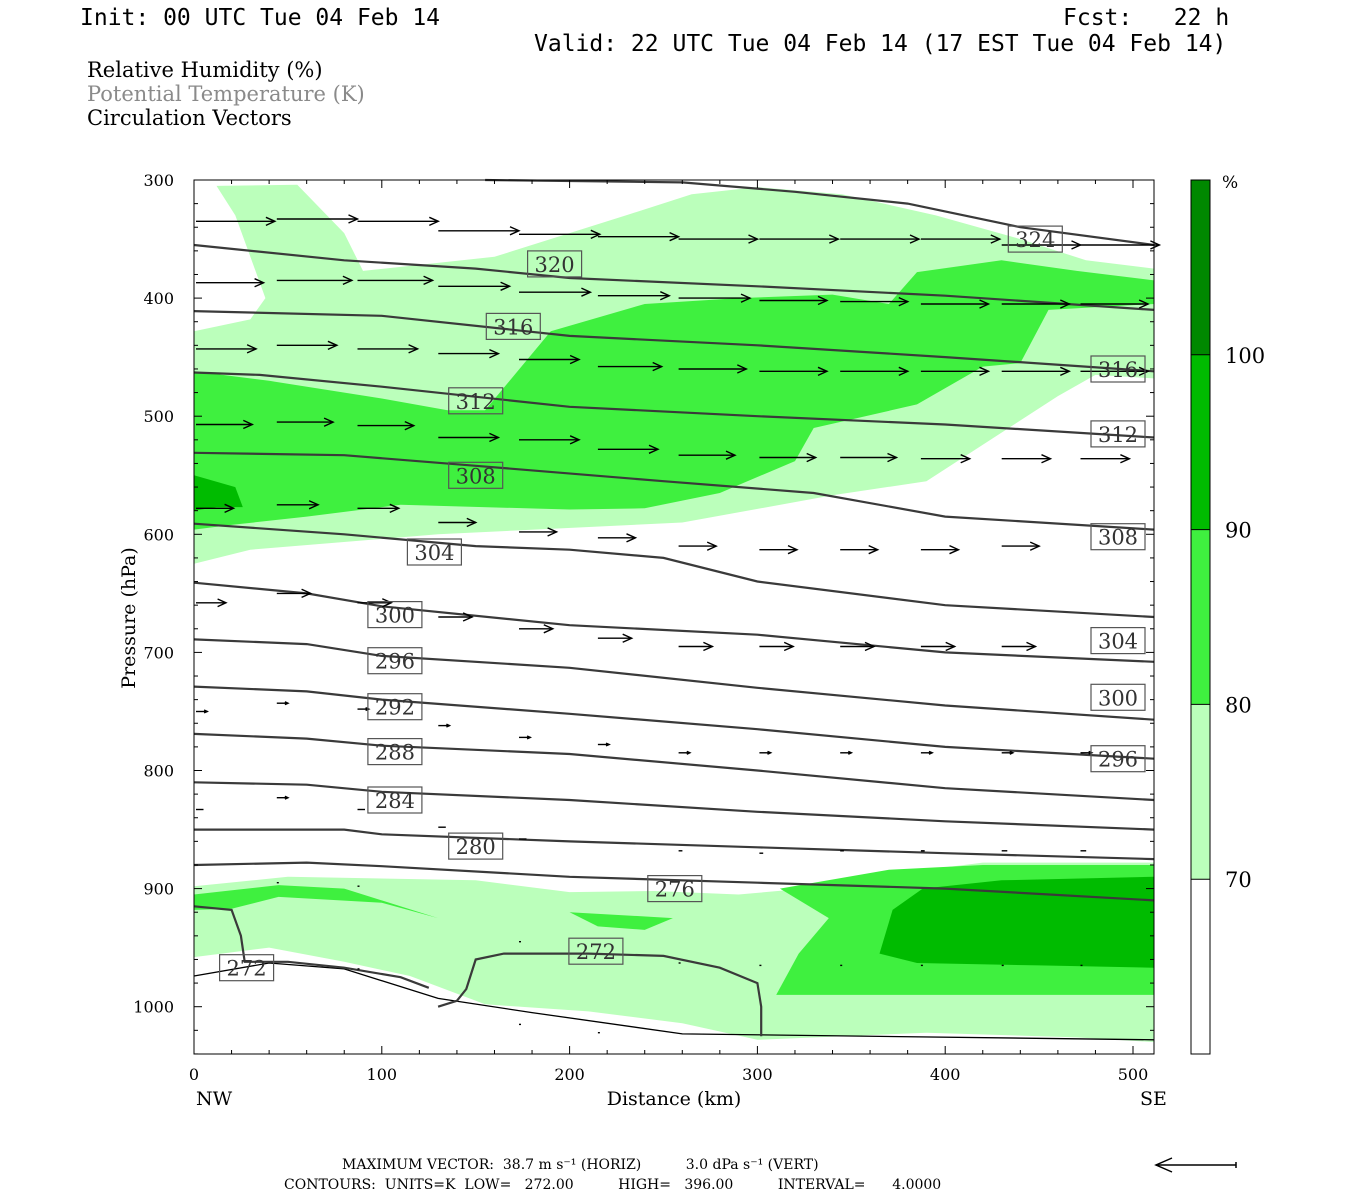 The image size is (1350, 1200). Describe the element at coordinates (205, 70) in the screenshot. I see `legend-rh: Relative Humidity (%)` at that location.